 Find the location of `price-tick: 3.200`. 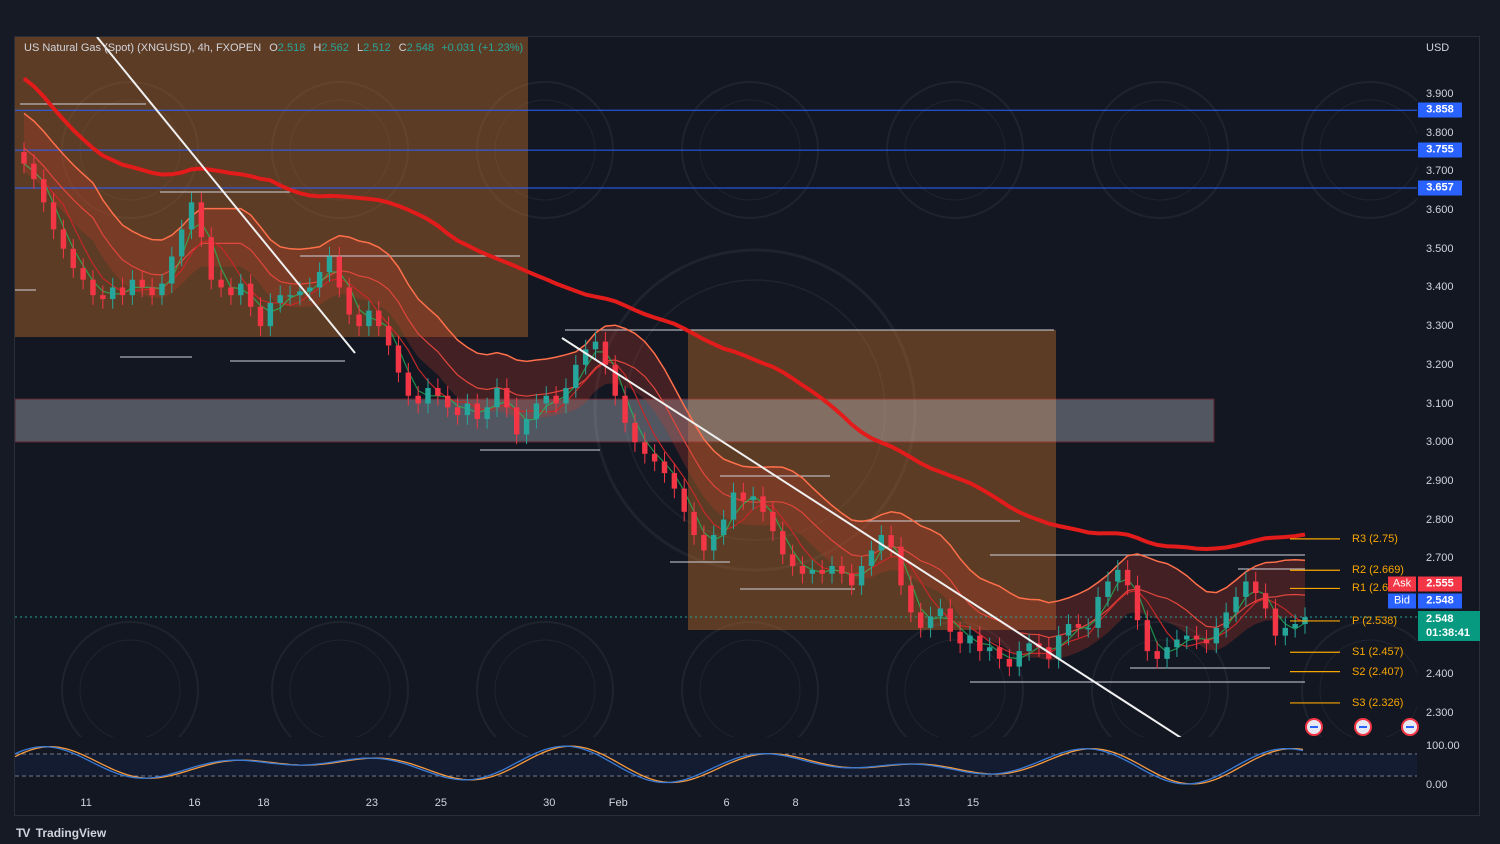

price-tick: 3.200 is located at coordinates (1440, 364).